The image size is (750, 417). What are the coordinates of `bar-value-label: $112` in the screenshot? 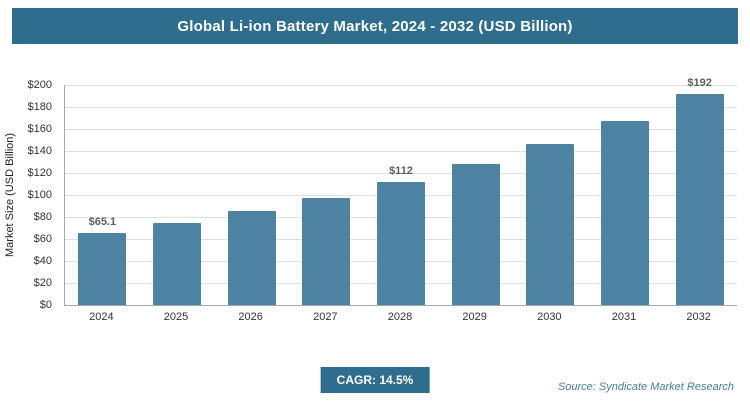 It's located at (401, 171).